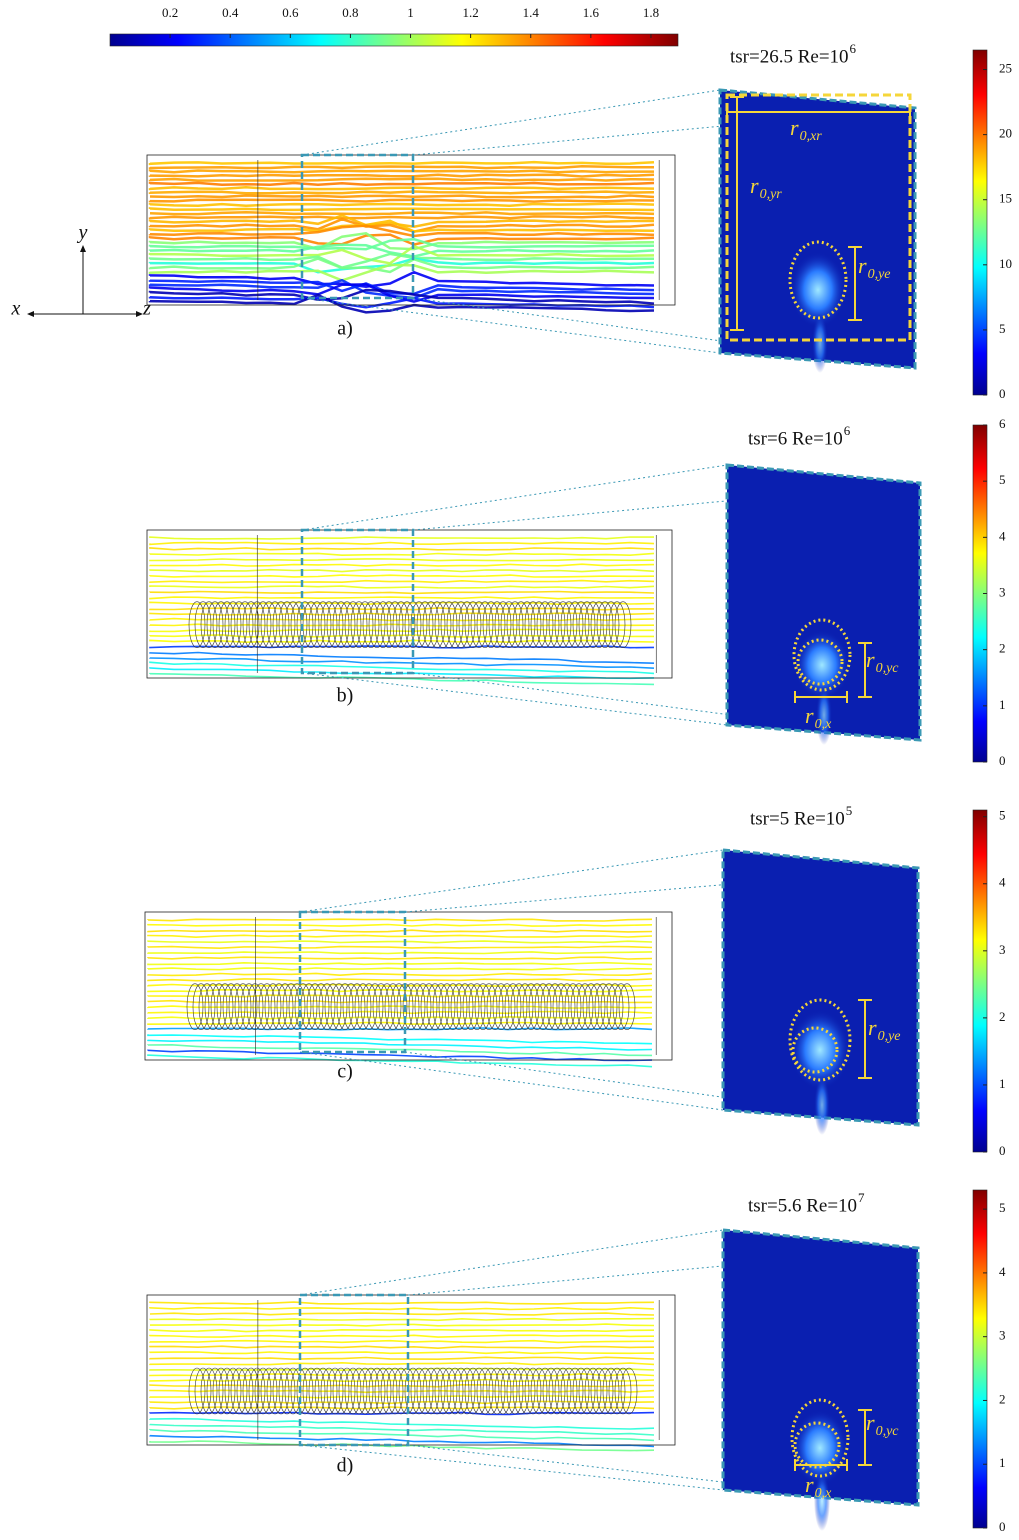 The height and width of the screenshot is (1540, 1019). What do you see at coordinates (861, 1197) in the screenshot?
I see `title-exponent: 7` at bounding box center [861, 1197].